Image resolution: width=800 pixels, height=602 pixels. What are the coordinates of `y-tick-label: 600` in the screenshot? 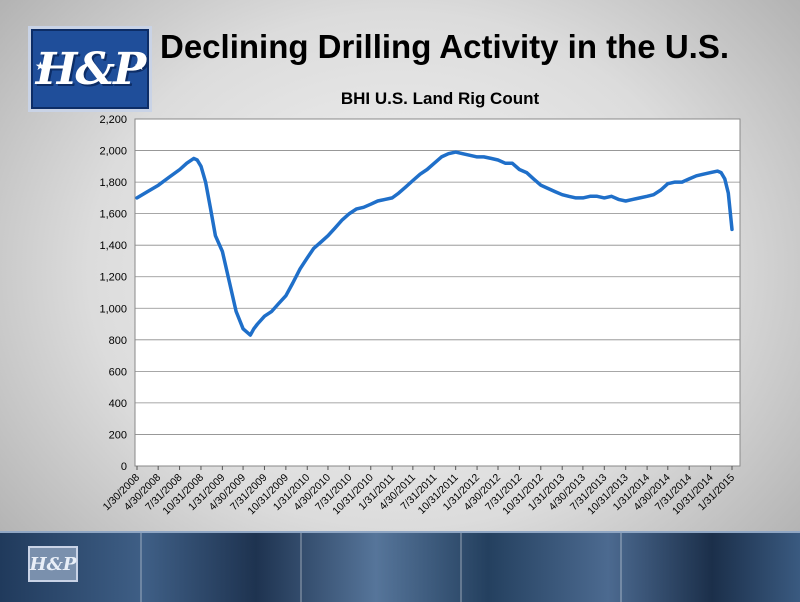 It's located at (118, 372).